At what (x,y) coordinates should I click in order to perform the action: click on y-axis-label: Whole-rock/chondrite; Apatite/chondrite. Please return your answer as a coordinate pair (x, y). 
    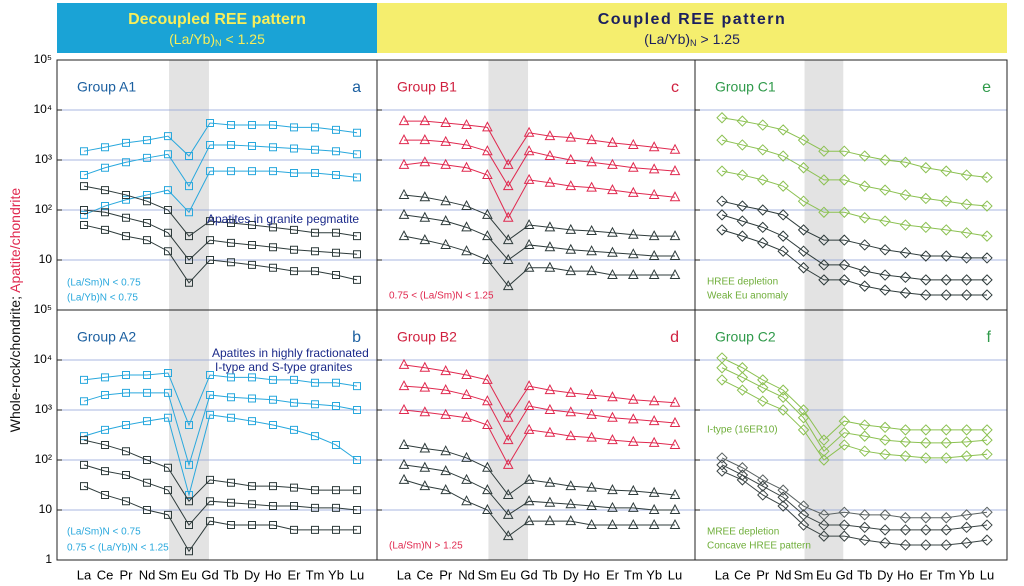
    Looking at the image, I should click on (15, 310).